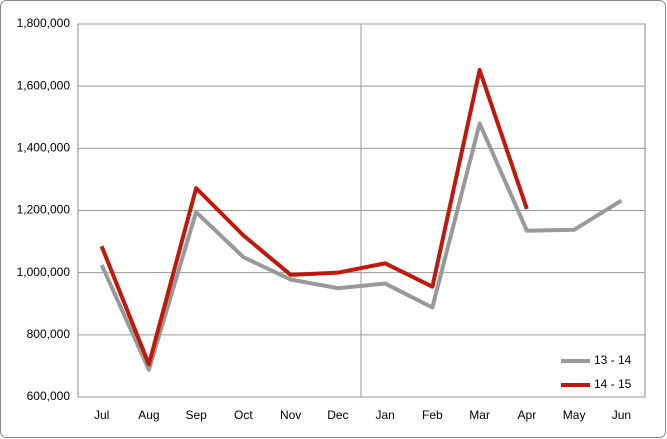  I want to click on y-tick-label: 1,600,000, so click(44, 85).